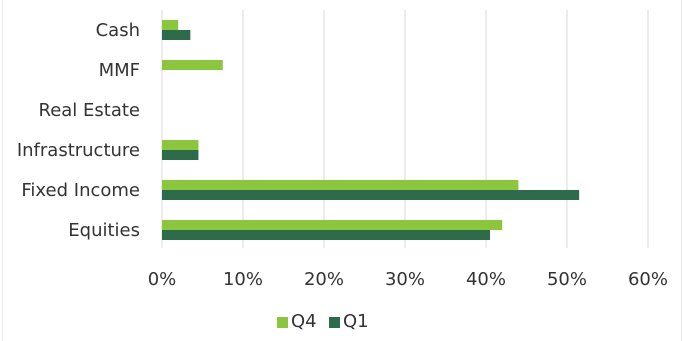 Image resolution: width=683 pixels, height=341 pixels. I want to click on bar-q4-mmf, so click(192, 65).